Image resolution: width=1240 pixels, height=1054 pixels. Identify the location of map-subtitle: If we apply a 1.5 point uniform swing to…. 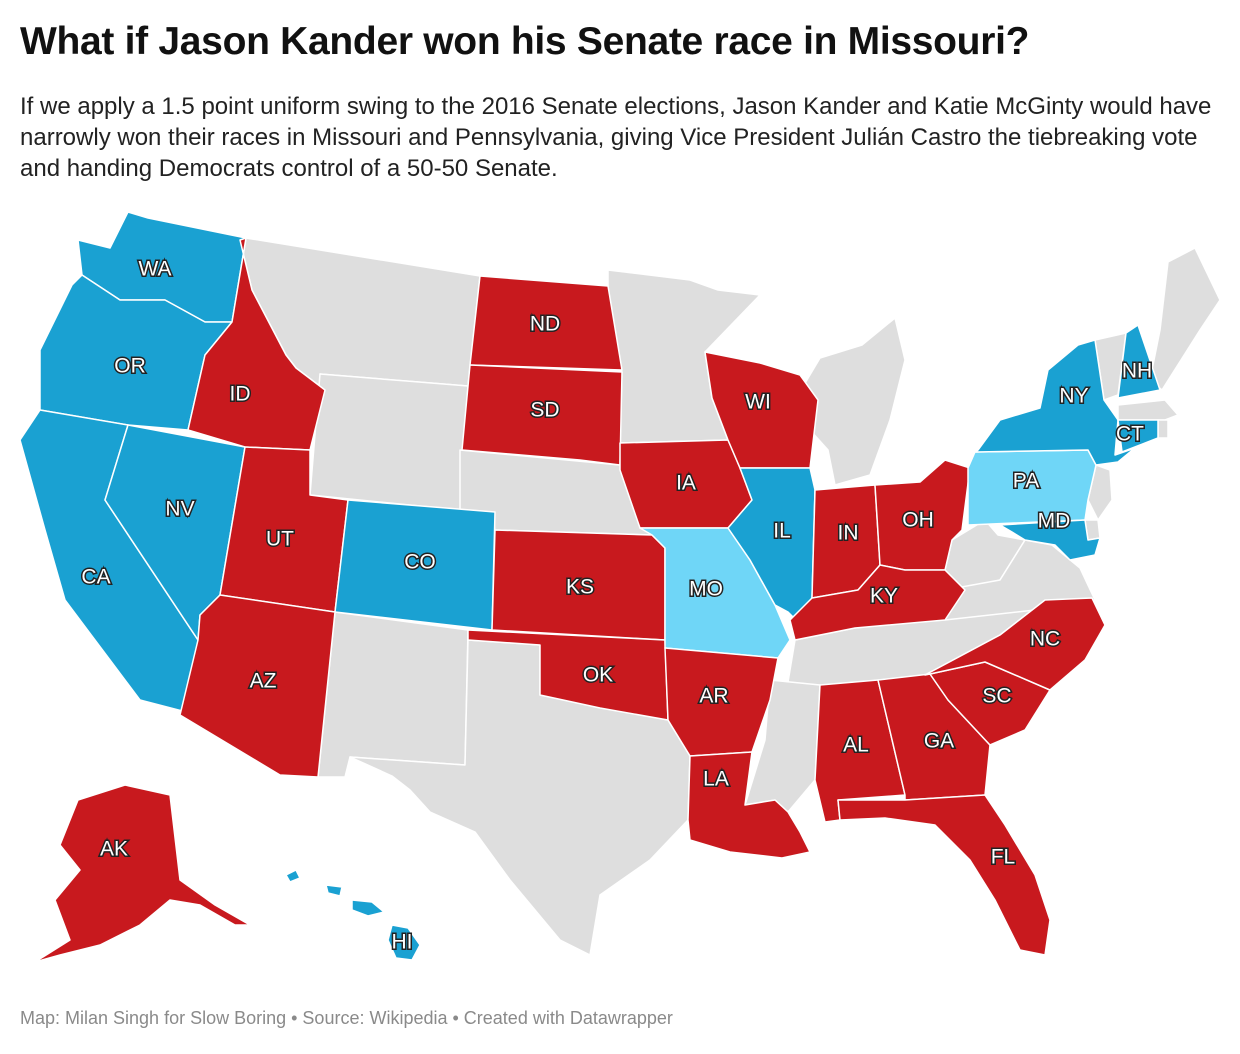
(616, 137).